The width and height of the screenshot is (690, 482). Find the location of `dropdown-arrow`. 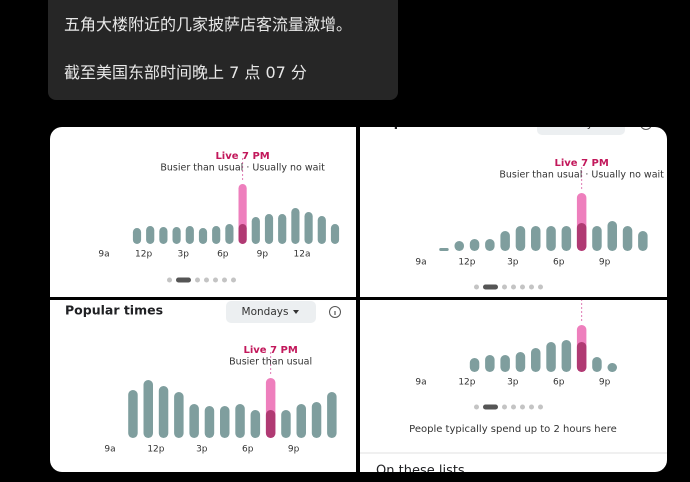

dropdown-arrow is located at coordinates (296, 312).